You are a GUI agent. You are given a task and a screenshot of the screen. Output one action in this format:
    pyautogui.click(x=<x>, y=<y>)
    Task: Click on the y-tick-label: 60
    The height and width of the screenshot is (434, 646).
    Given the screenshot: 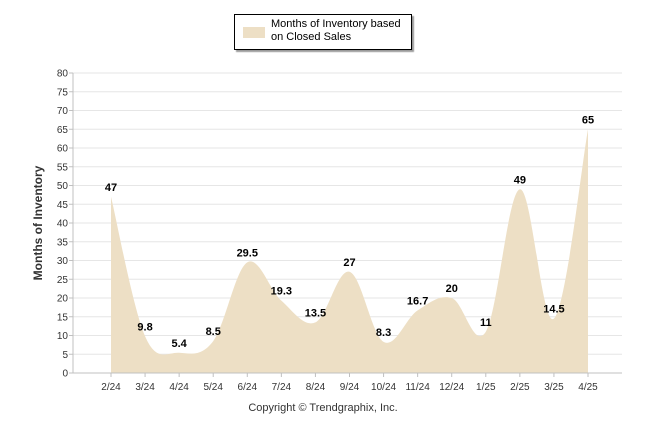 What is the action you would take?
    pyautogui.click(x=63, y=149)
    